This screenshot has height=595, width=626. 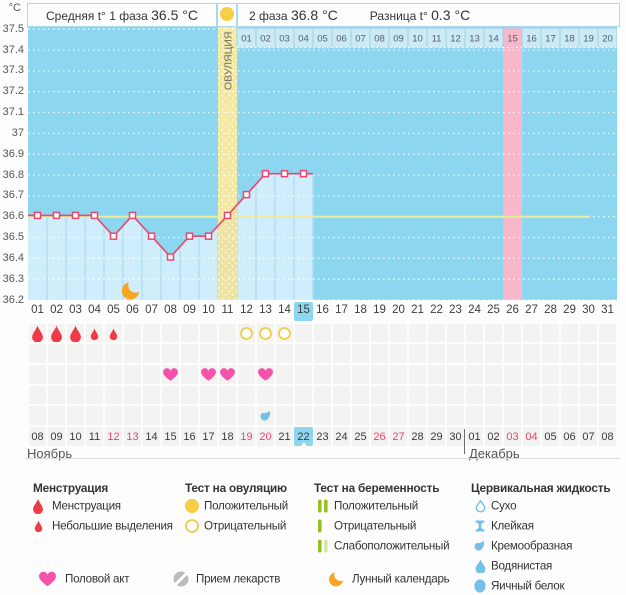 I want to click on svg-text: 18, so click(x=569, y=39).